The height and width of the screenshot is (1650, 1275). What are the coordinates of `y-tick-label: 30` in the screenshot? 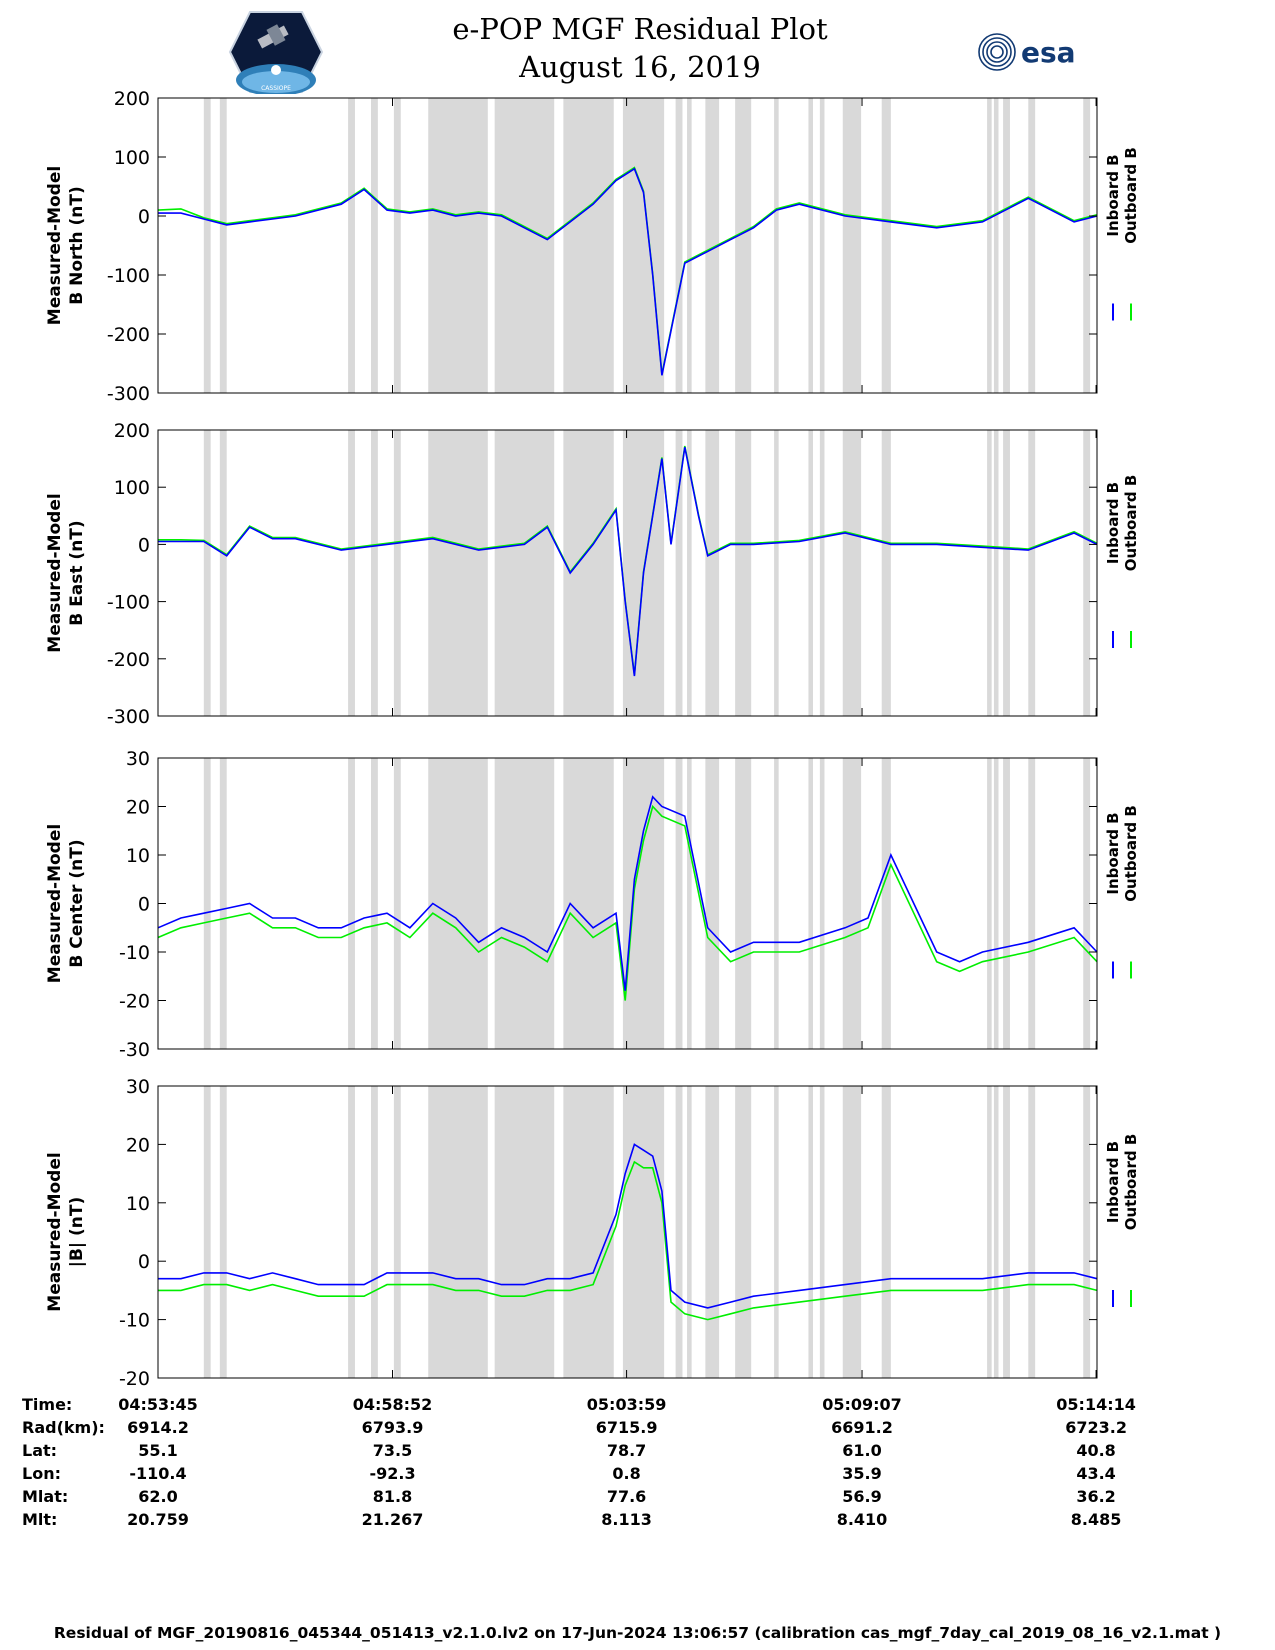 It's located at (138, 1087).